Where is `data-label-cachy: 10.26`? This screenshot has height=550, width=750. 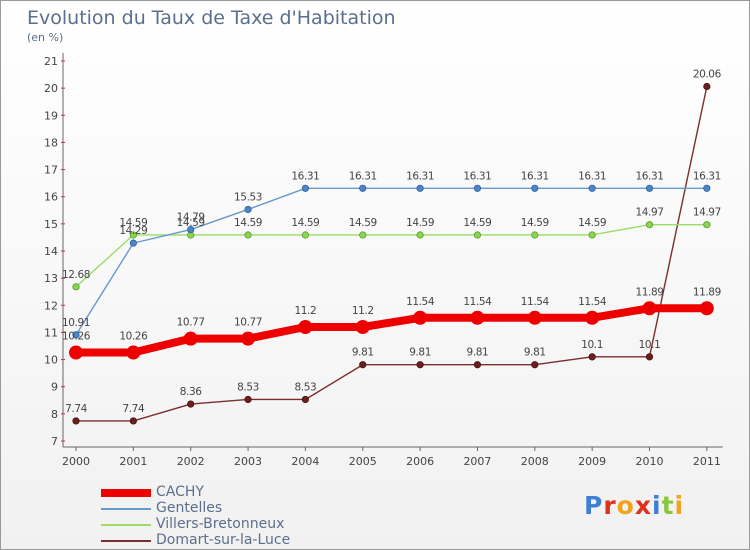
data-label-cachy: 10.26 is located at coordinates (76, 337).